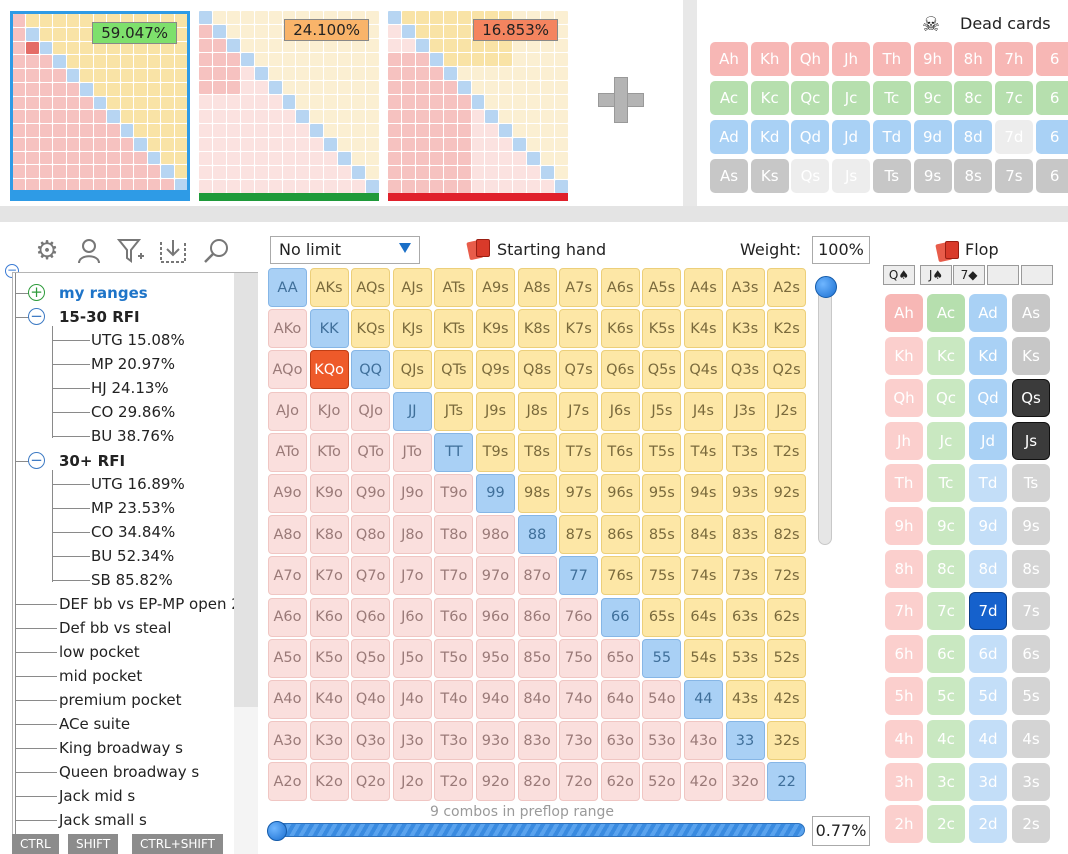 This screenshot has width=1068, height=854. What do you see at coordinates (988, 739) in the screenshot?
I see `flop-card-4d: 4d` at bounding box center [988, 739].